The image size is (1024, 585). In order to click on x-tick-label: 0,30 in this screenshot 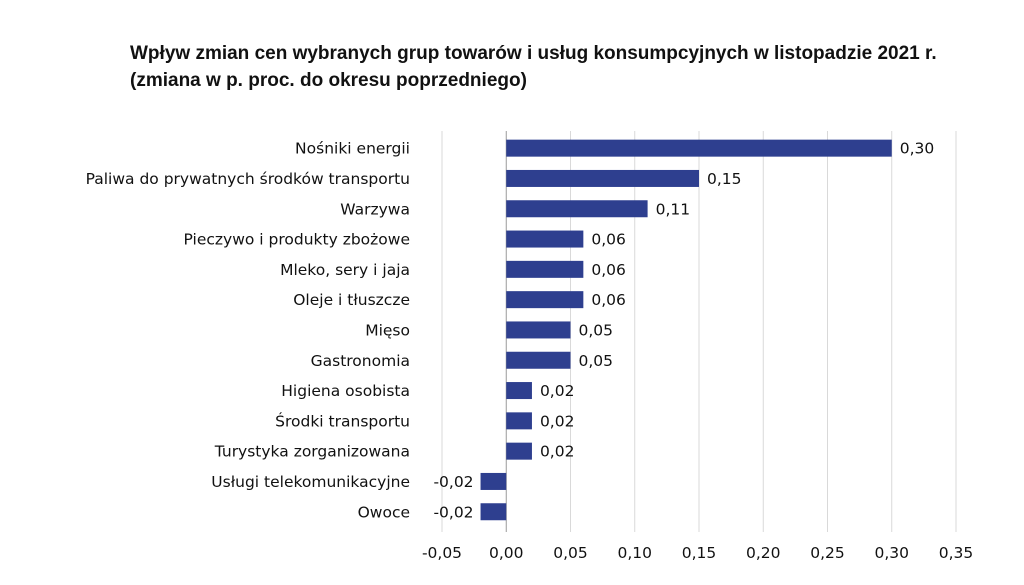, I will do `click(891, 553)`.